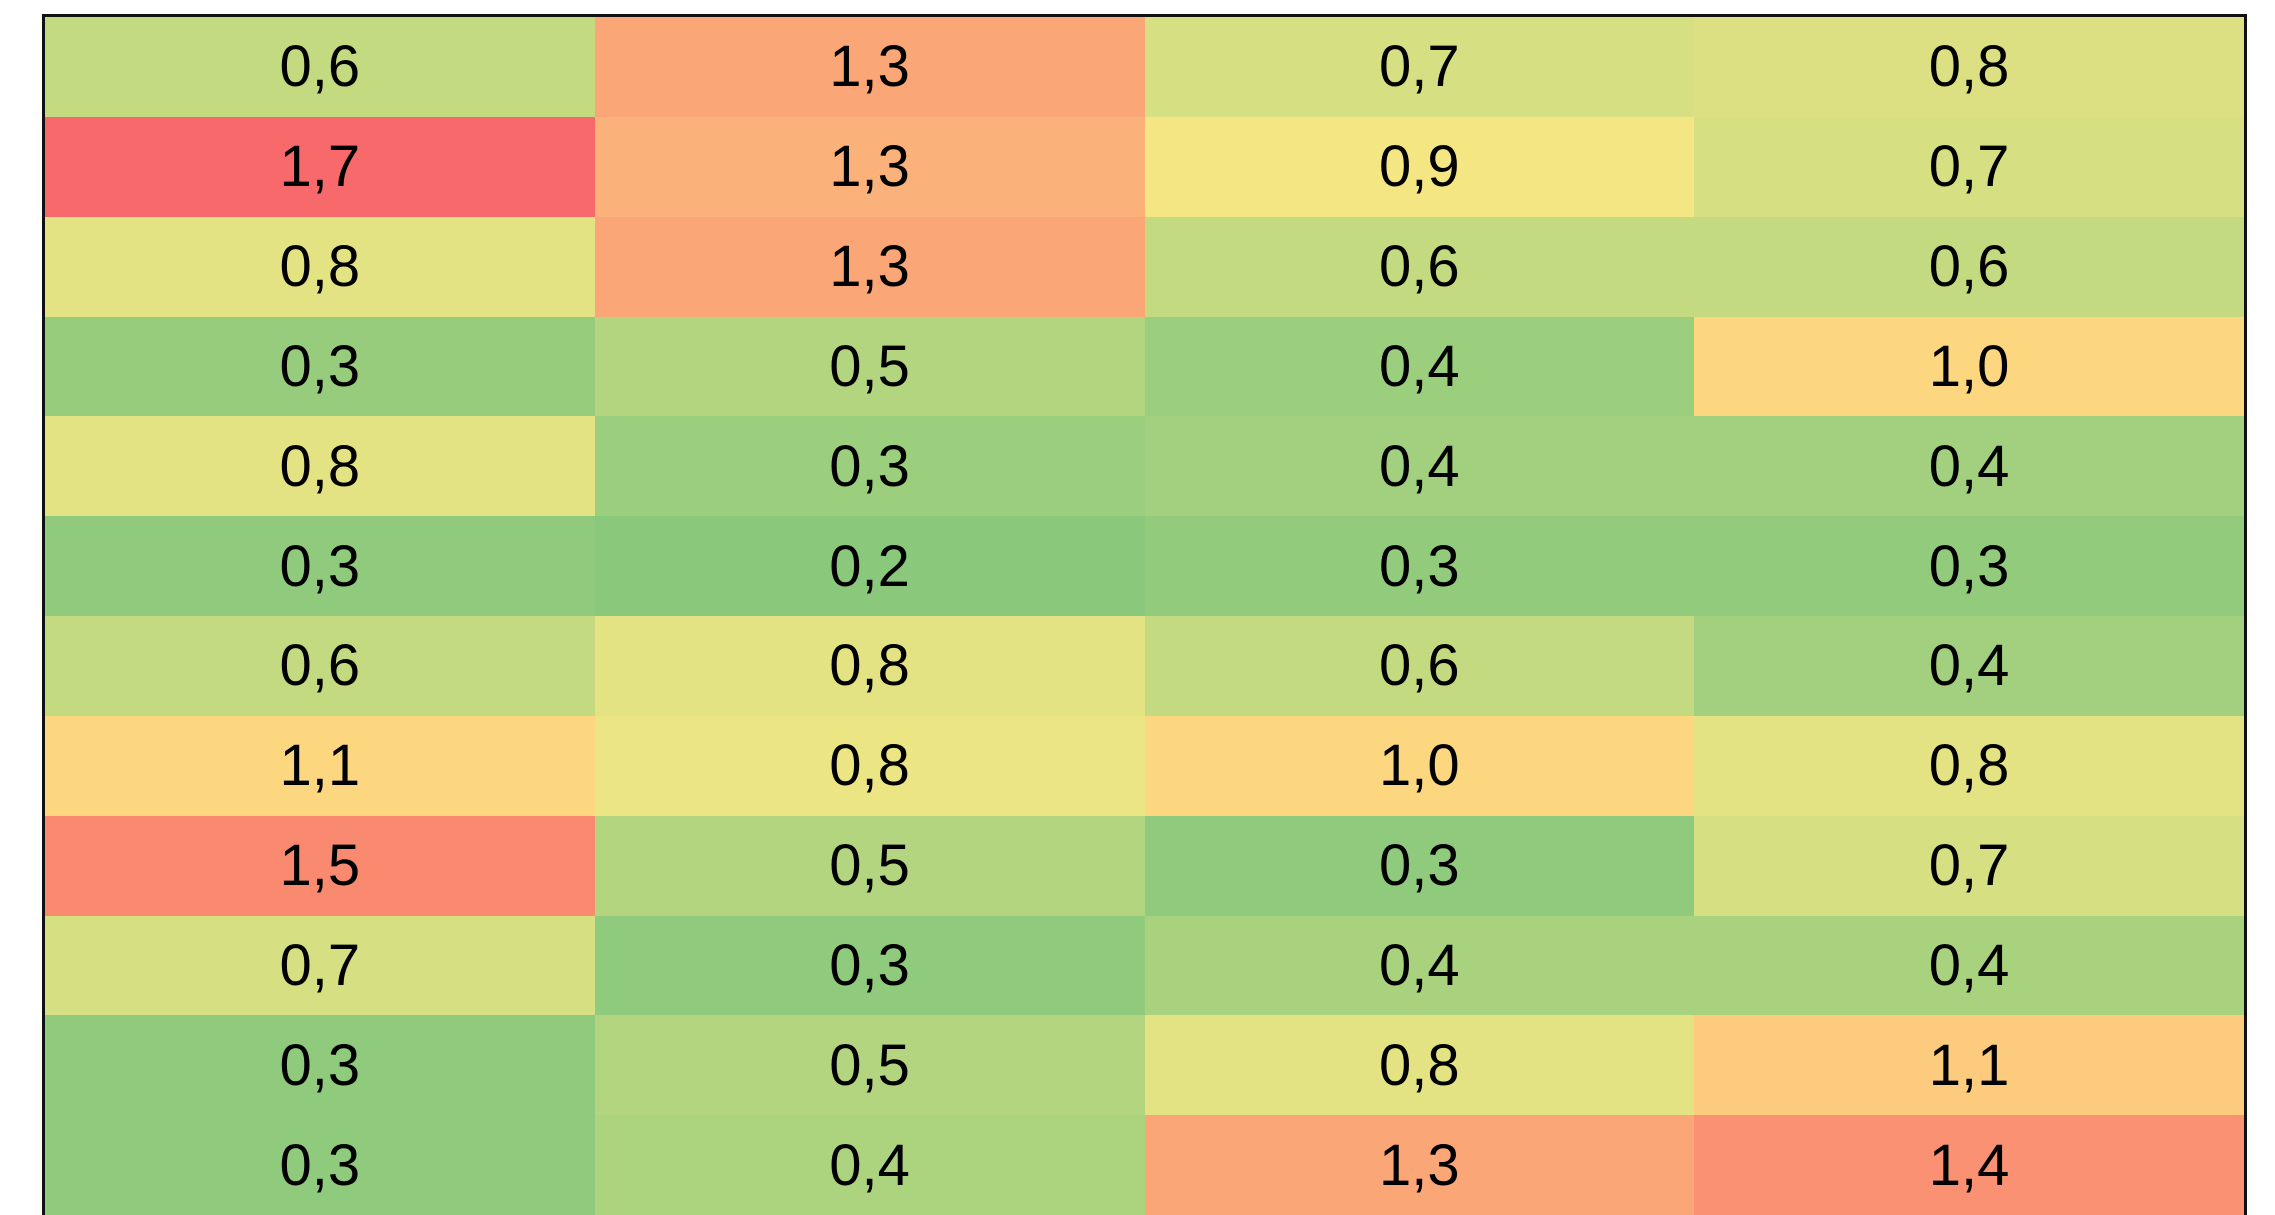 Image resolution: width=2275 pixels, height=1215 pixels. What do you see at coordinates (1969, 1165) in the screenshot?
I see `table-cell: 1,4` at bounding box center [1969, 1165].